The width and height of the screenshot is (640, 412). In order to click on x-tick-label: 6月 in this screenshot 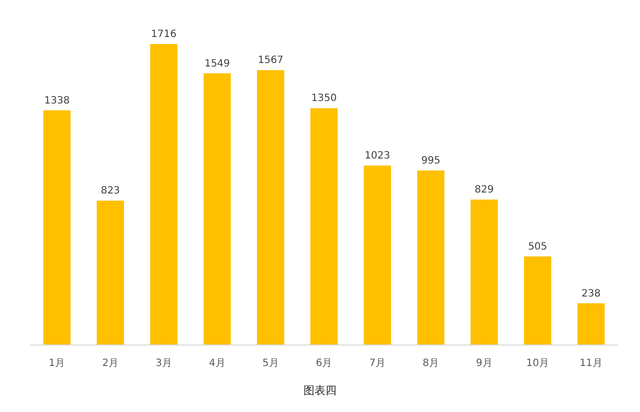, I will do `click(324, 363)`.